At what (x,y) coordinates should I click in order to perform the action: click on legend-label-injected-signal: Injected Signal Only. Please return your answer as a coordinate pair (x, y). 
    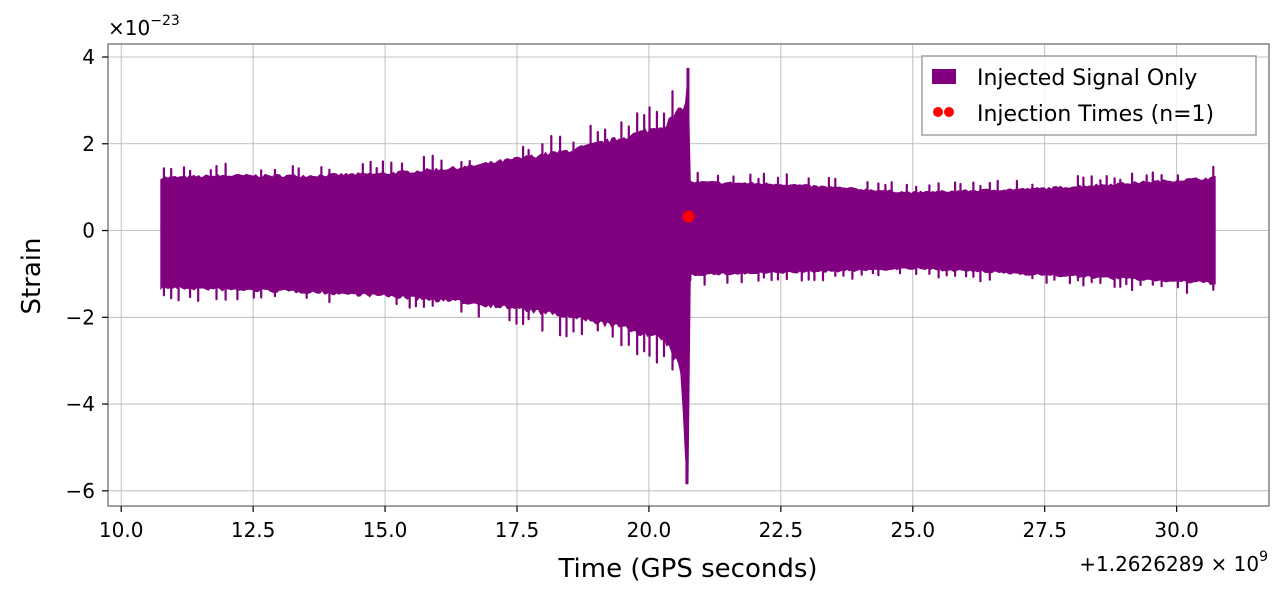
    Looking at the image, I should click on (1087, 78).